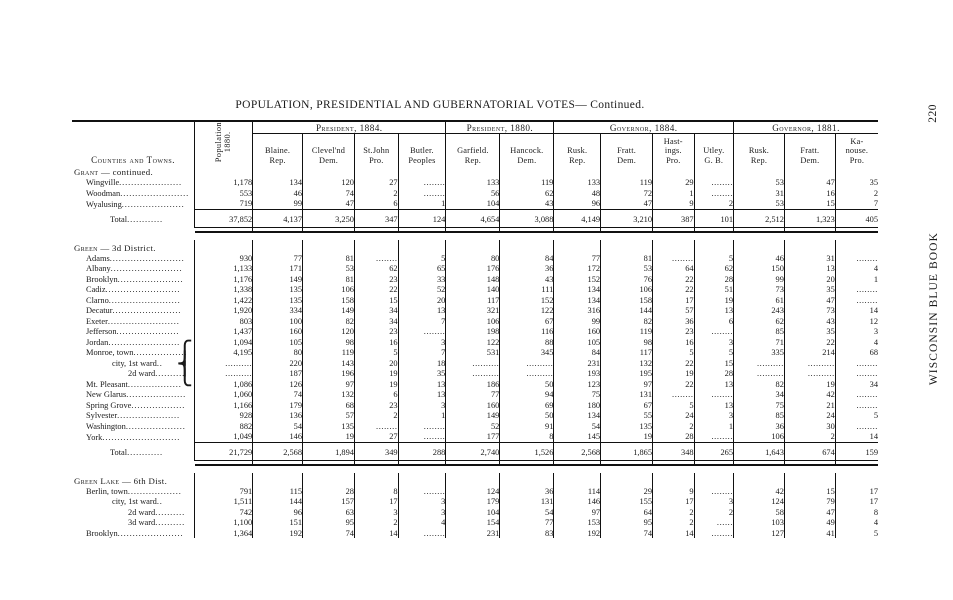  Describe the element at coordinates (97, 480) in the screenshot. I see `county-name: Green Lake` at that location.